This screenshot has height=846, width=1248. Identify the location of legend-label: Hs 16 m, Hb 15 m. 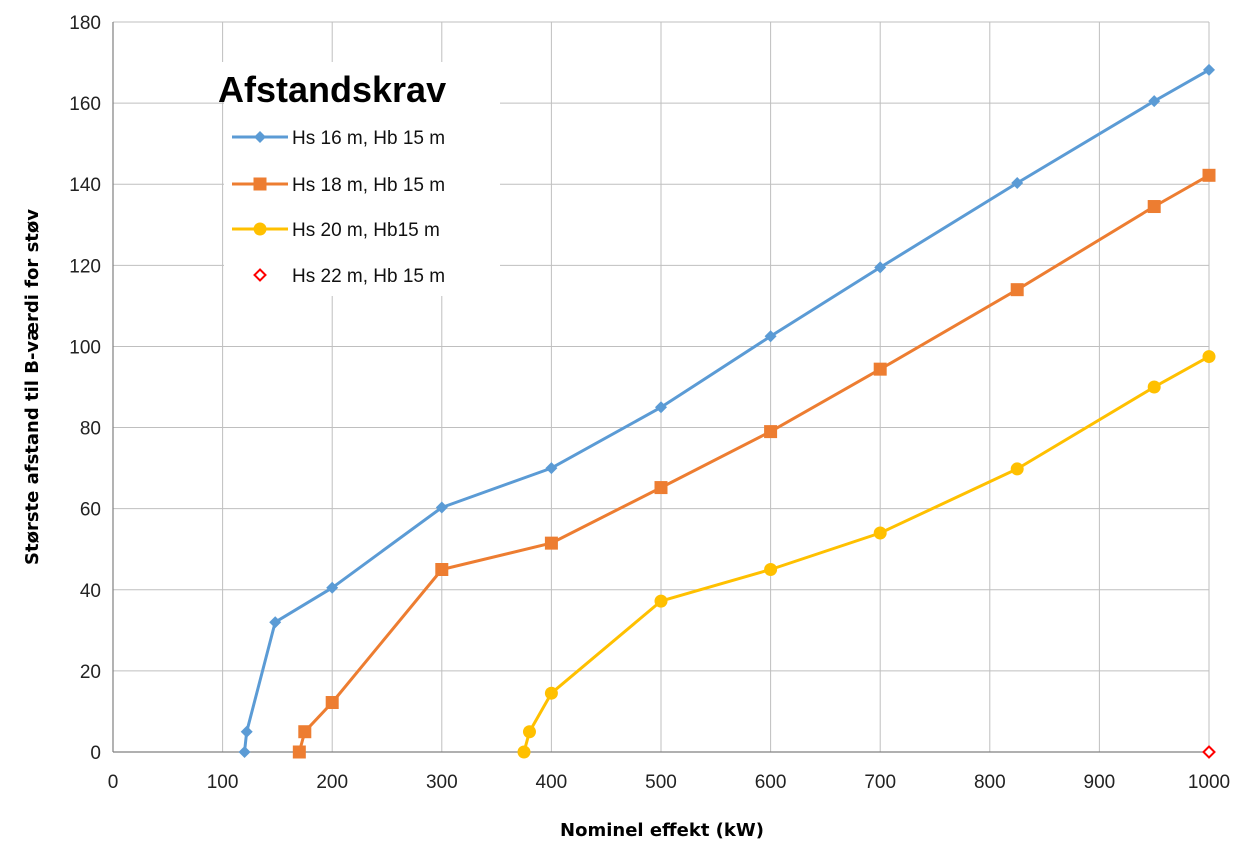
(368, 138).